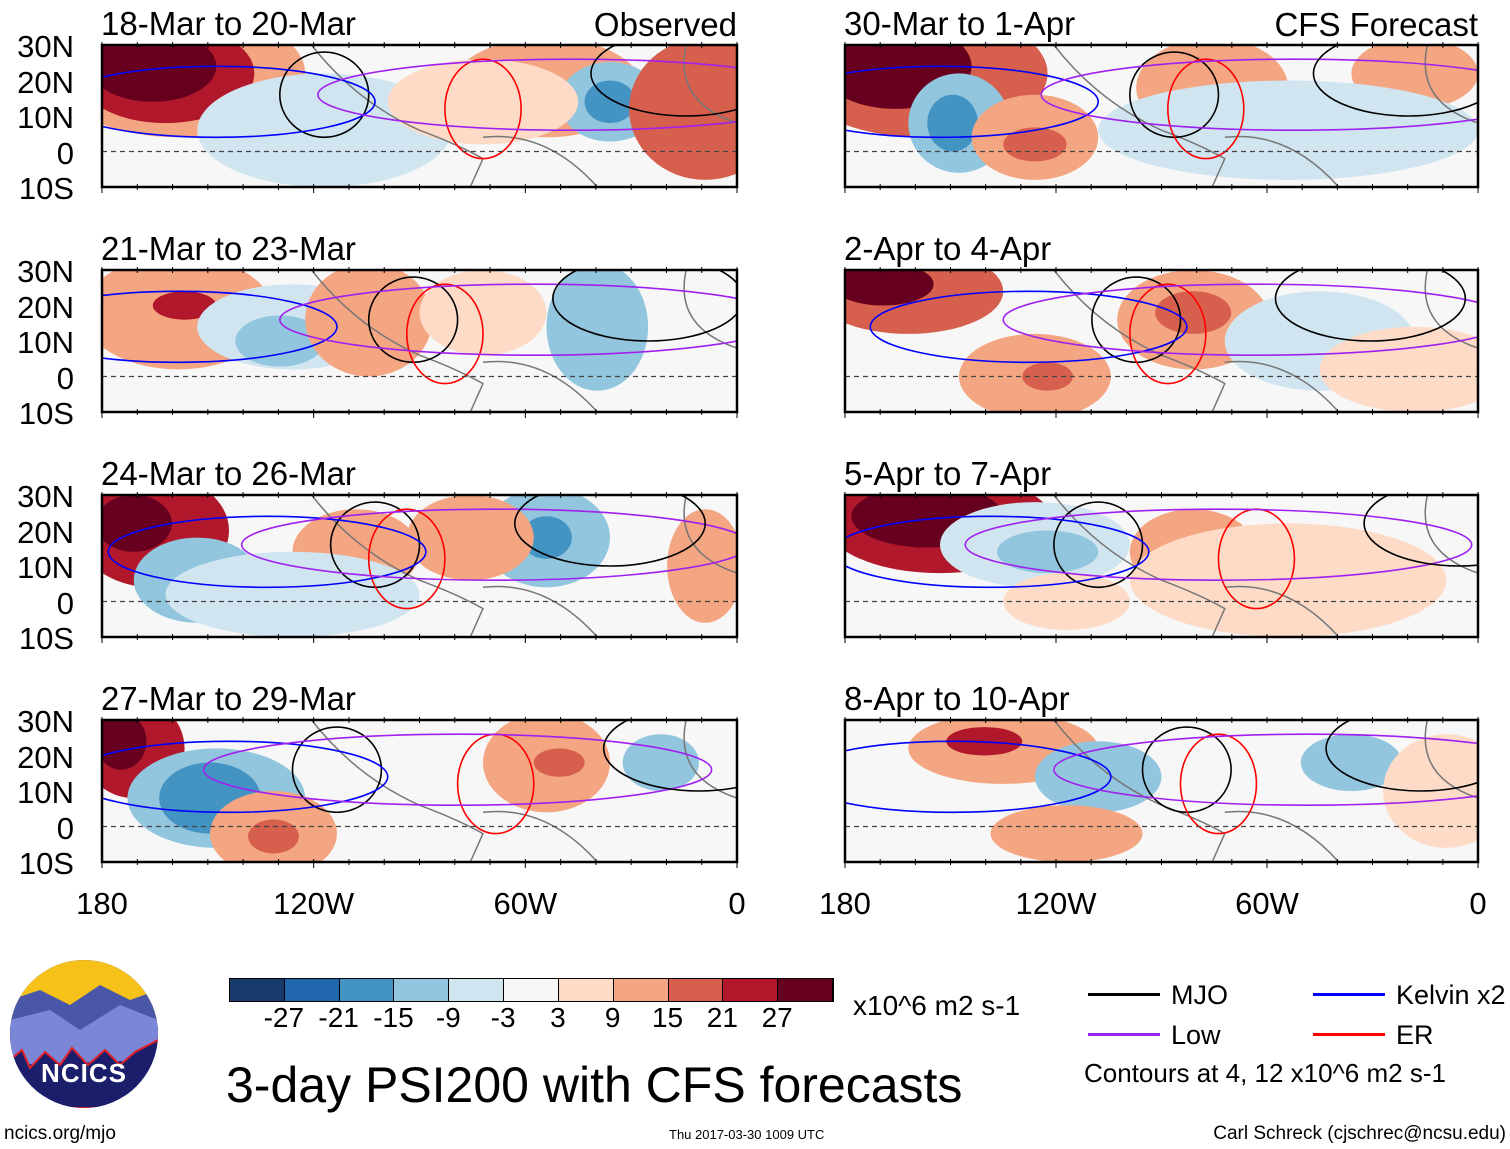 Image resolution: width=1510 pixels, height=1149 pixels. I want to click on colorbar-tick-label: -21, so click(338, 1017).